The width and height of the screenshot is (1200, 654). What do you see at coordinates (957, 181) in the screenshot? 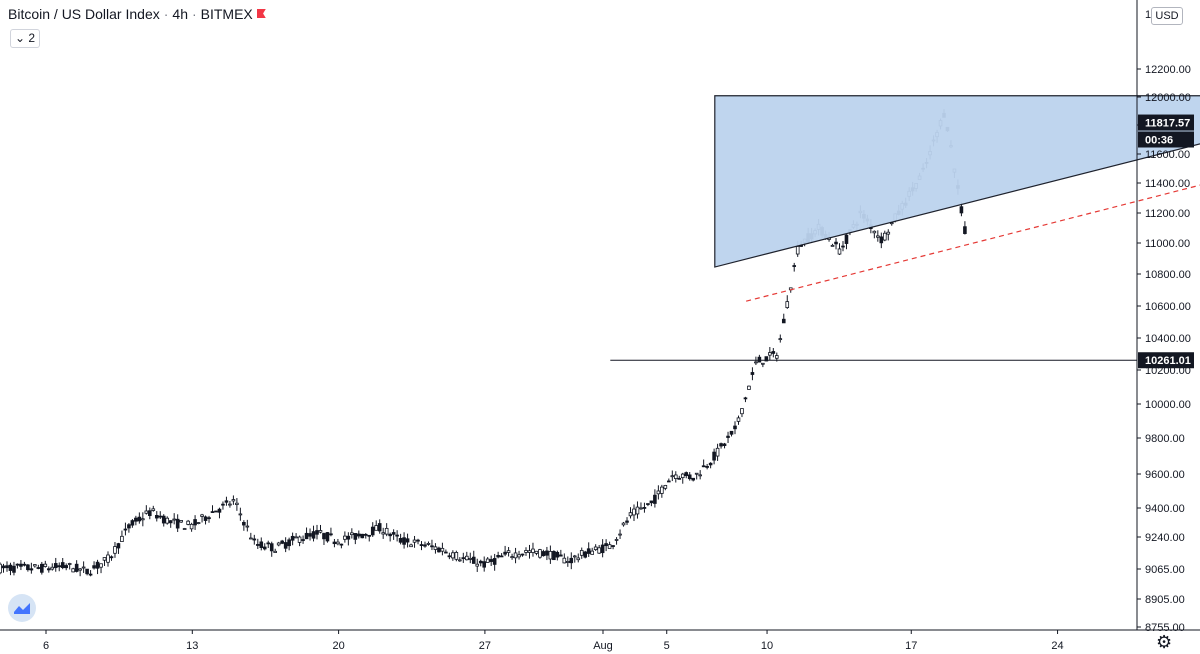
I see `ascending-triangle` at bounding box center [957, 181].